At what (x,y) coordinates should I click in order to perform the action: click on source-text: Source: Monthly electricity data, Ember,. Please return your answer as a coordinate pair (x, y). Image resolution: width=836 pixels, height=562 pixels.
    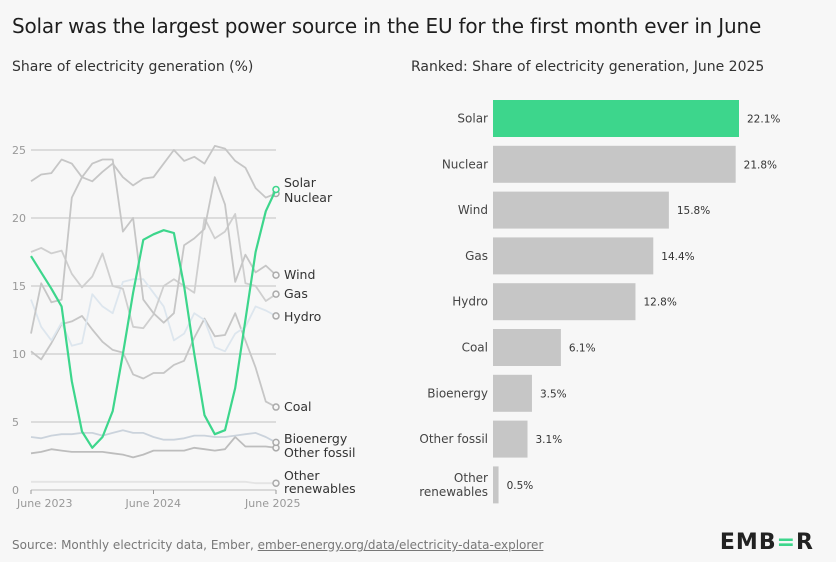
    Looking at the image, I should click on (135, 545).